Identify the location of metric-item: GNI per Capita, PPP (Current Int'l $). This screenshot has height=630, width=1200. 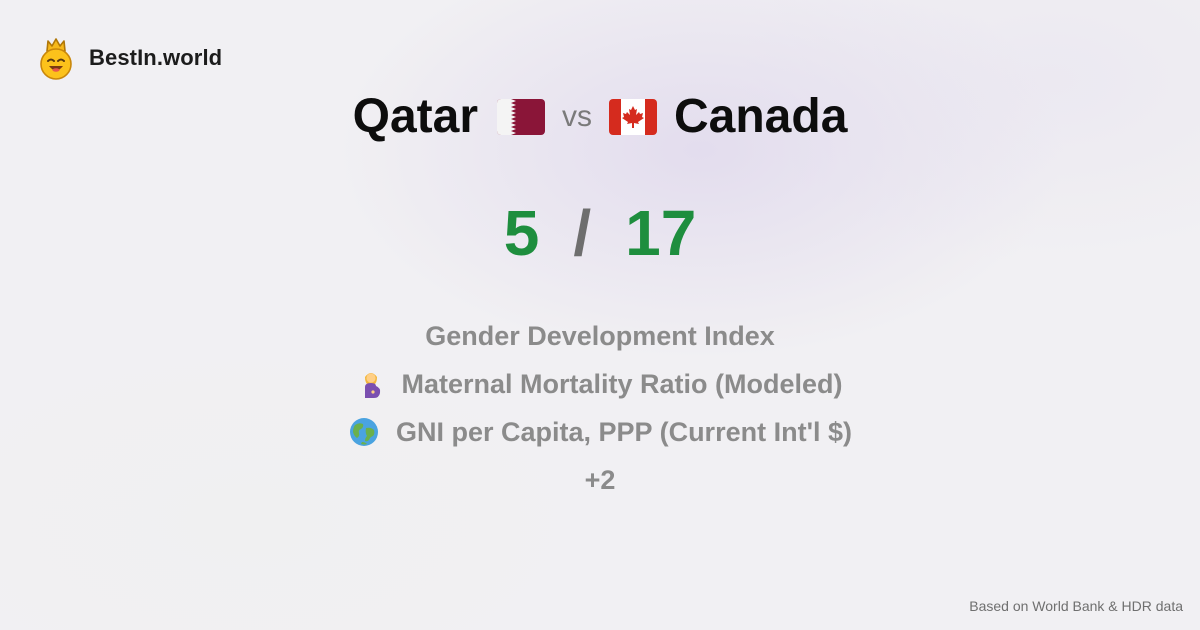
(600, 432).